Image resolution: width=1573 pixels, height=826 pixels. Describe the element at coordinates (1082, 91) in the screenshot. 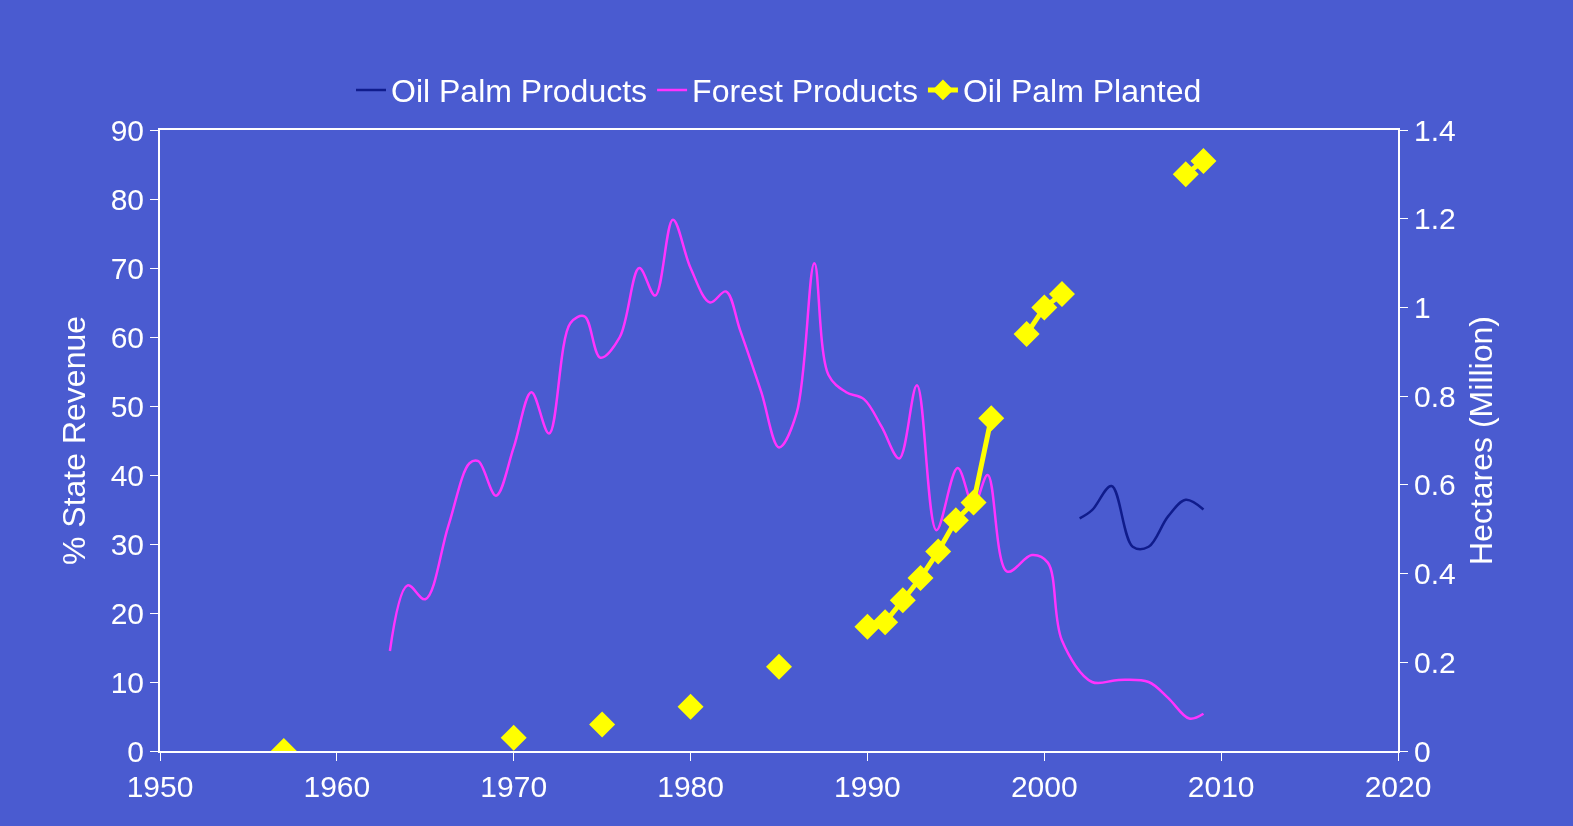

I see `legend-label: Oil Palm Planted` at that location.